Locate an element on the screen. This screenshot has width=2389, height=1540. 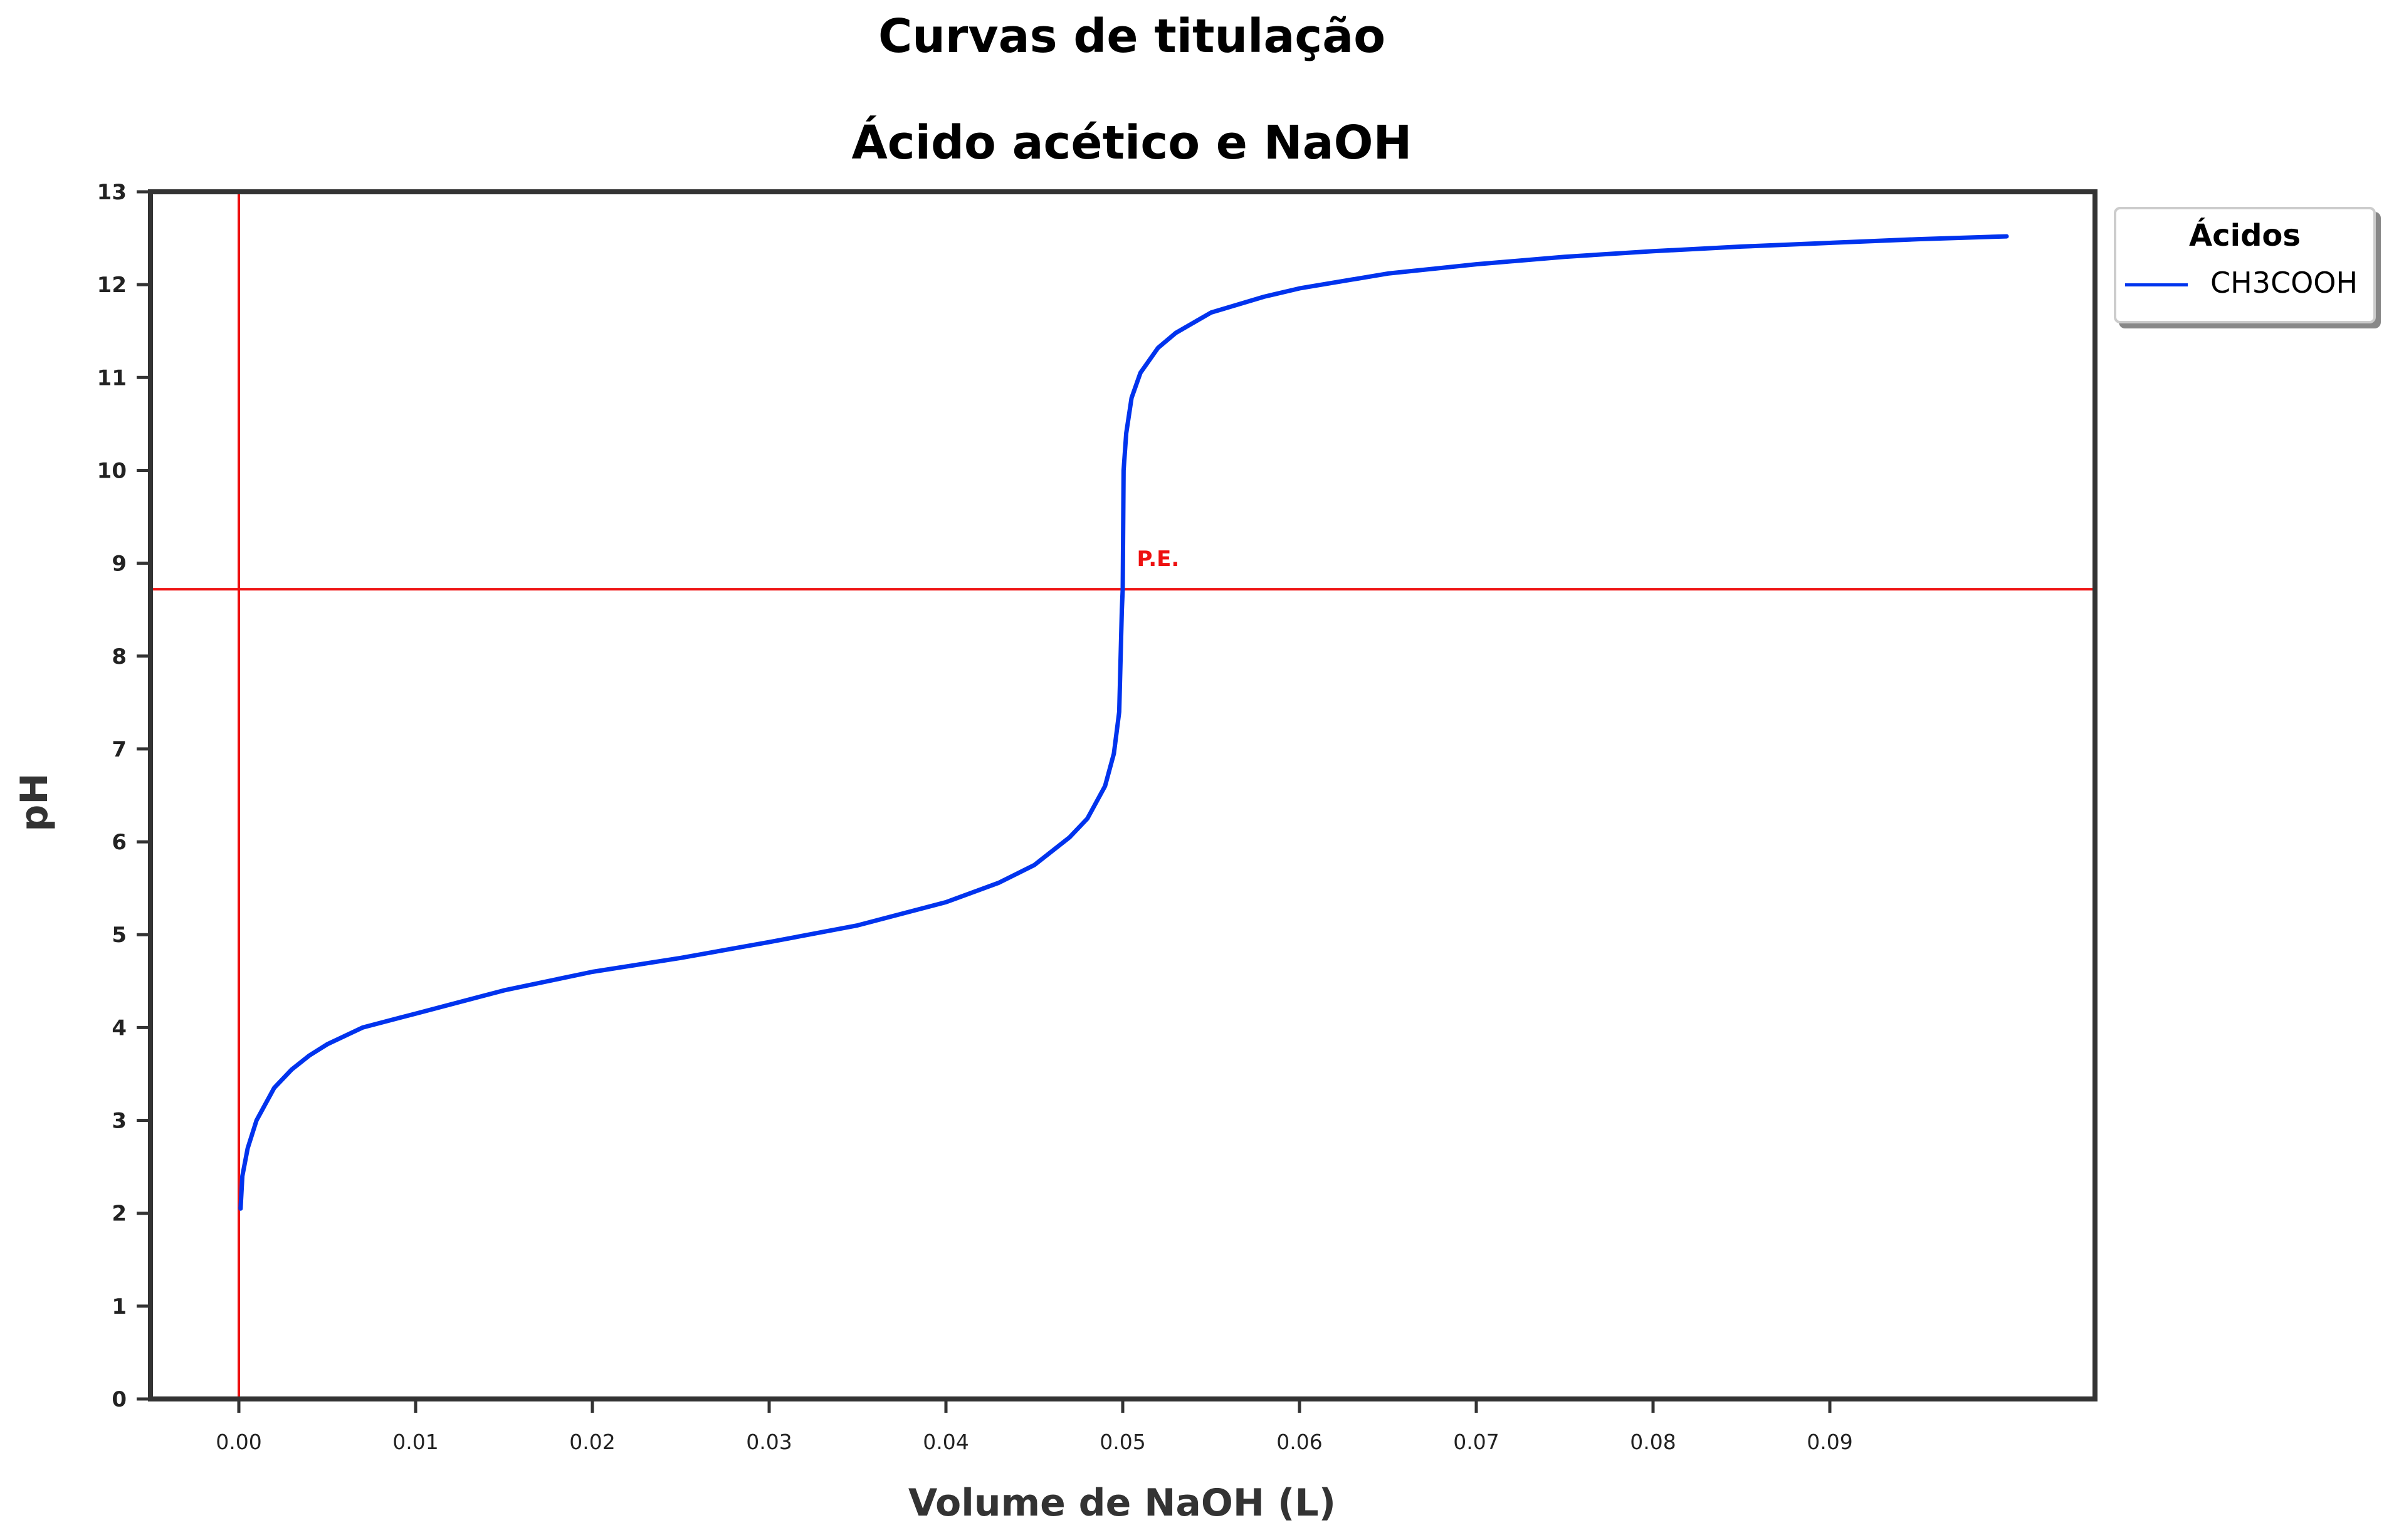
x-tick-label: 0.00 is located at coordinates (238, 1442).